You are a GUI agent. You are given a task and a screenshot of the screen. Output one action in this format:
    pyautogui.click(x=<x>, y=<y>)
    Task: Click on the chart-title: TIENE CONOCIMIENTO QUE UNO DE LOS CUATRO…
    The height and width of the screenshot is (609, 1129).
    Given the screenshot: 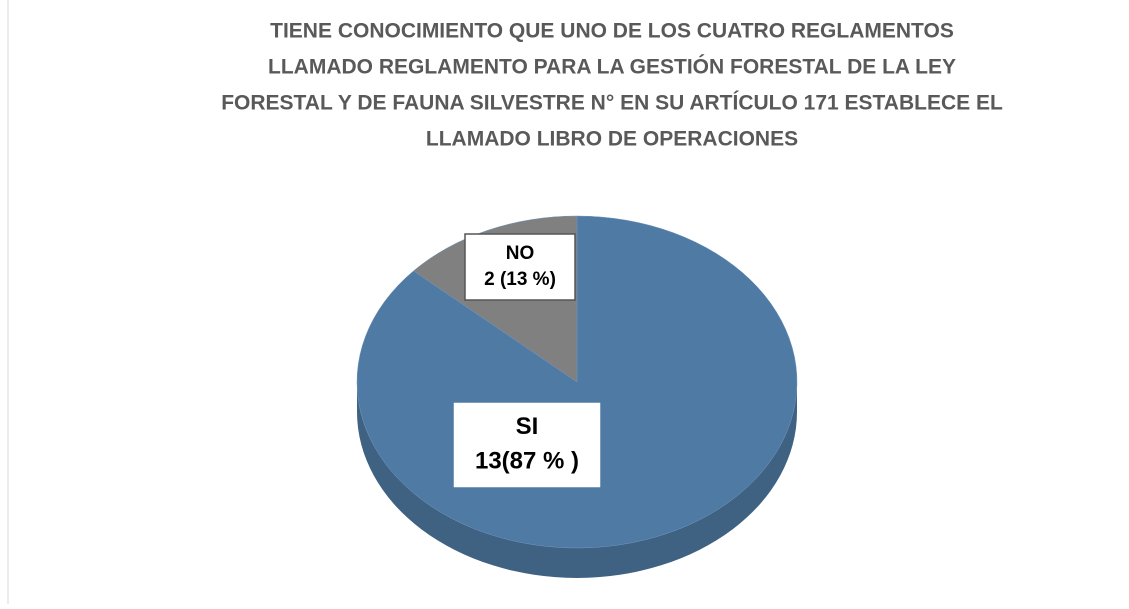 What is the action you would take?
    pyautogui.click(x=612, y=31)
    